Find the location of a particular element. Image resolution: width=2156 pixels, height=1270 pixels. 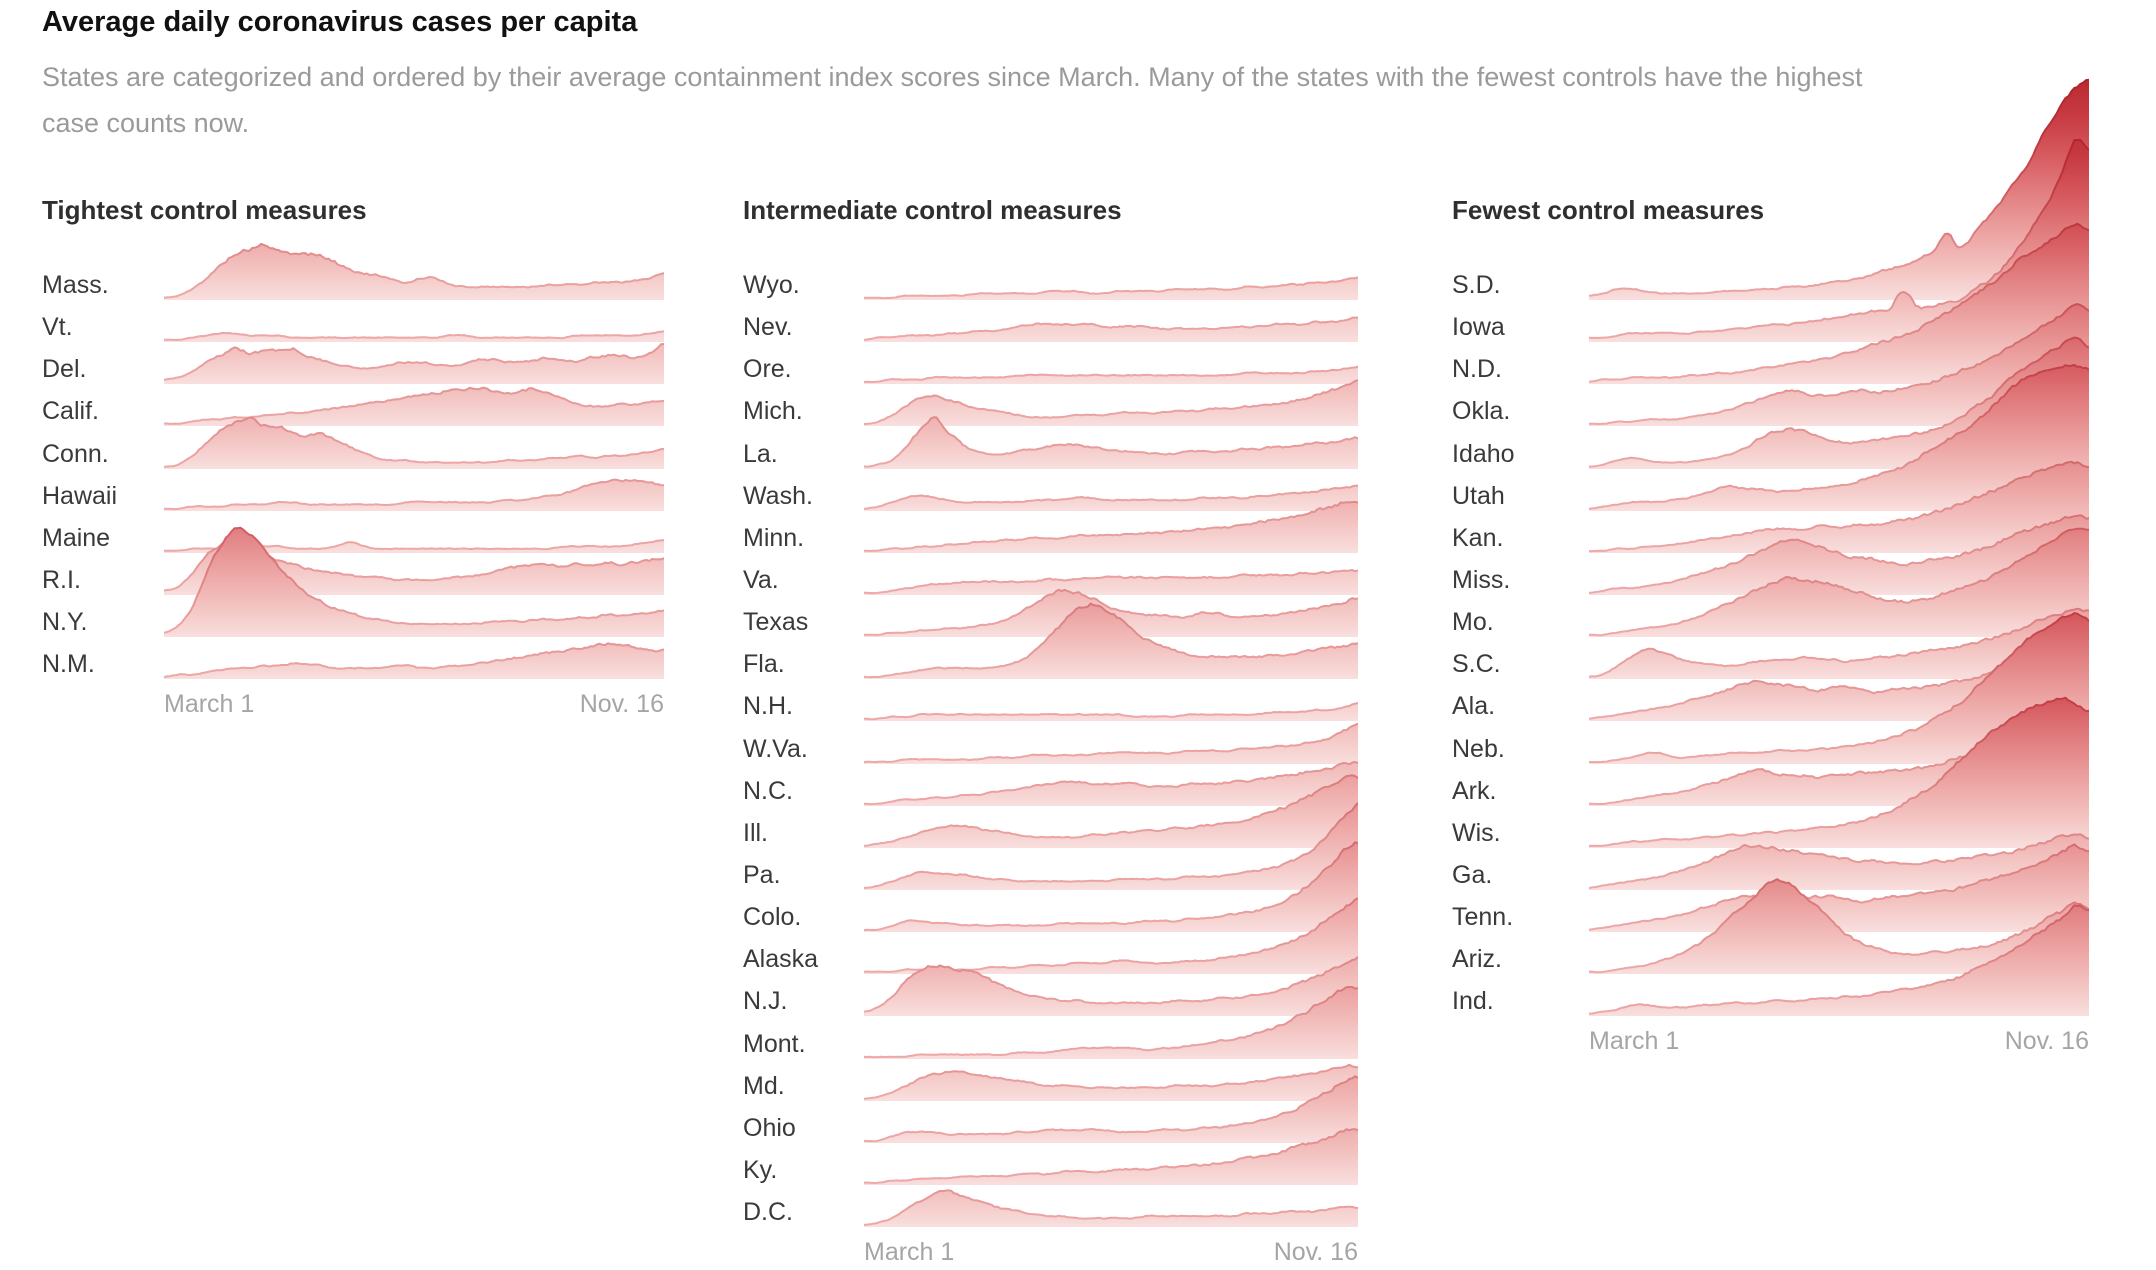

state-label: Iowa is located at coordinates (1478, 327).